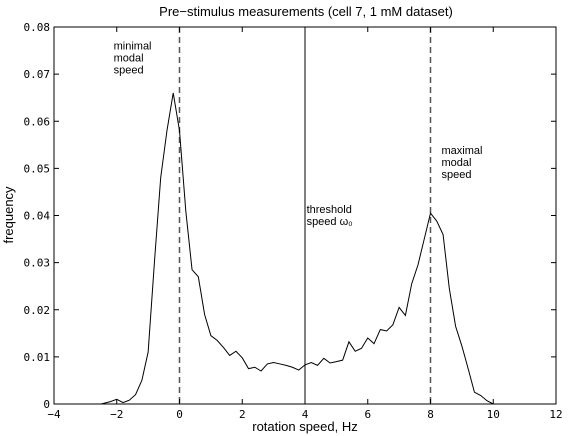  I want to click on annotation: maximal modal speed, so click(461, 163).